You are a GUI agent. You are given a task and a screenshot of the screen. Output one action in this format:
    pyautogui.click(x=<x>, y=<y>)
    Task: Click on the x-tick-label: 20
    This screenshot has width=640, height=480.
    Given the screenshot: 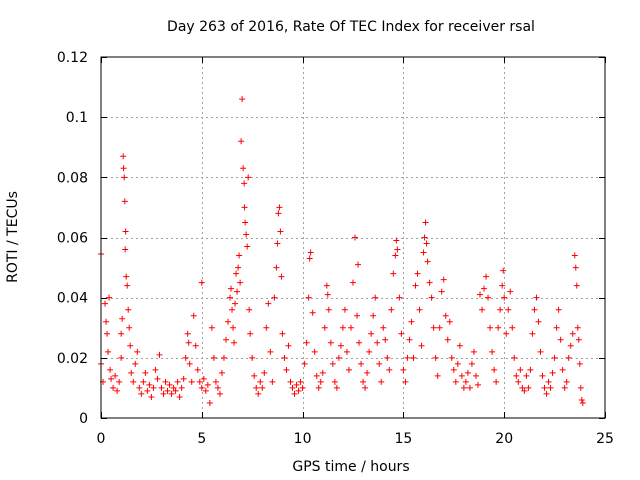 What is the action you would take?
    pyautogui.click(x=504, y=439)
    